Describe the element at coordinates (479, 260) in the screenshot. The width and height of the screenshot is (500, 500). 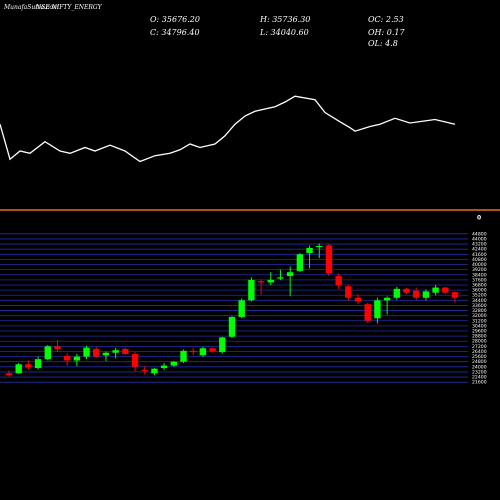
I see `y-tick-label: 40800` at that location.